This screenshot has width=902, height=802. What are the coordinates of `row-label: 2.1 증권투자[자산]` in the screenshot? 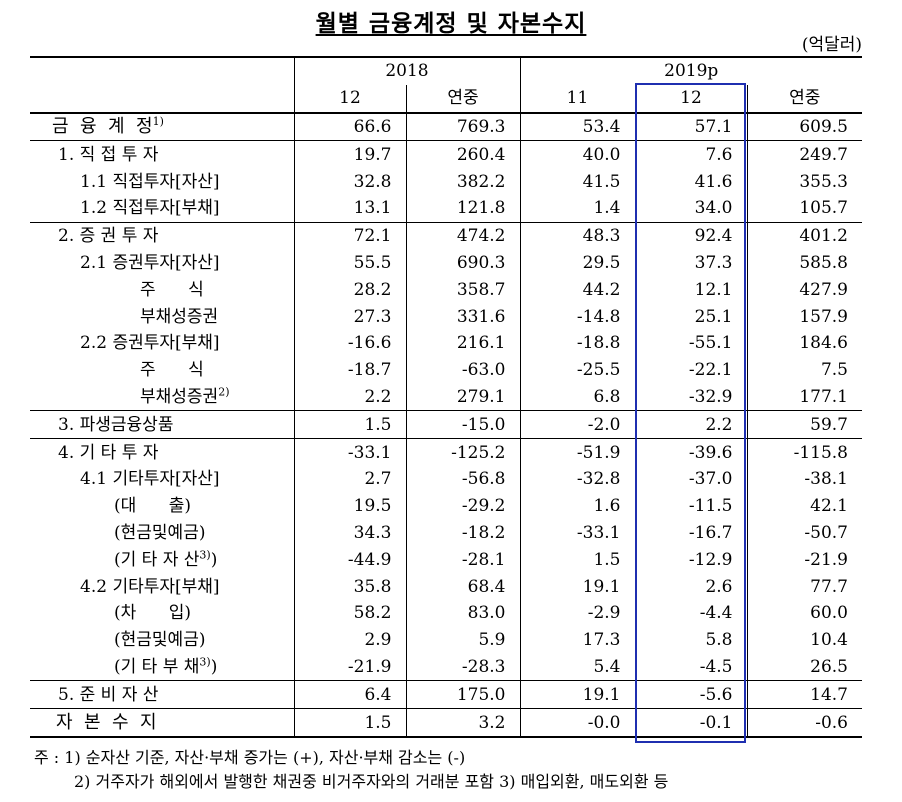 It's located at (162, 263).